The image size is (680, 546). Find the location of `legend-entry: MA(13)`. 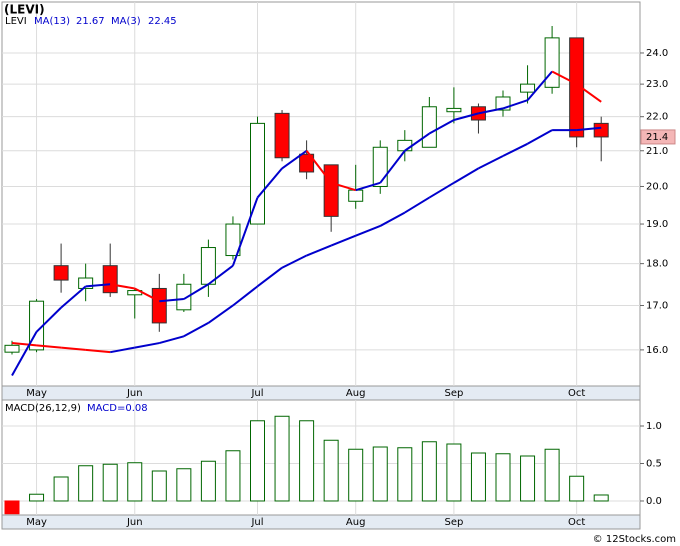

legend-entry: MA(13) is located at coordinates (52, 21).